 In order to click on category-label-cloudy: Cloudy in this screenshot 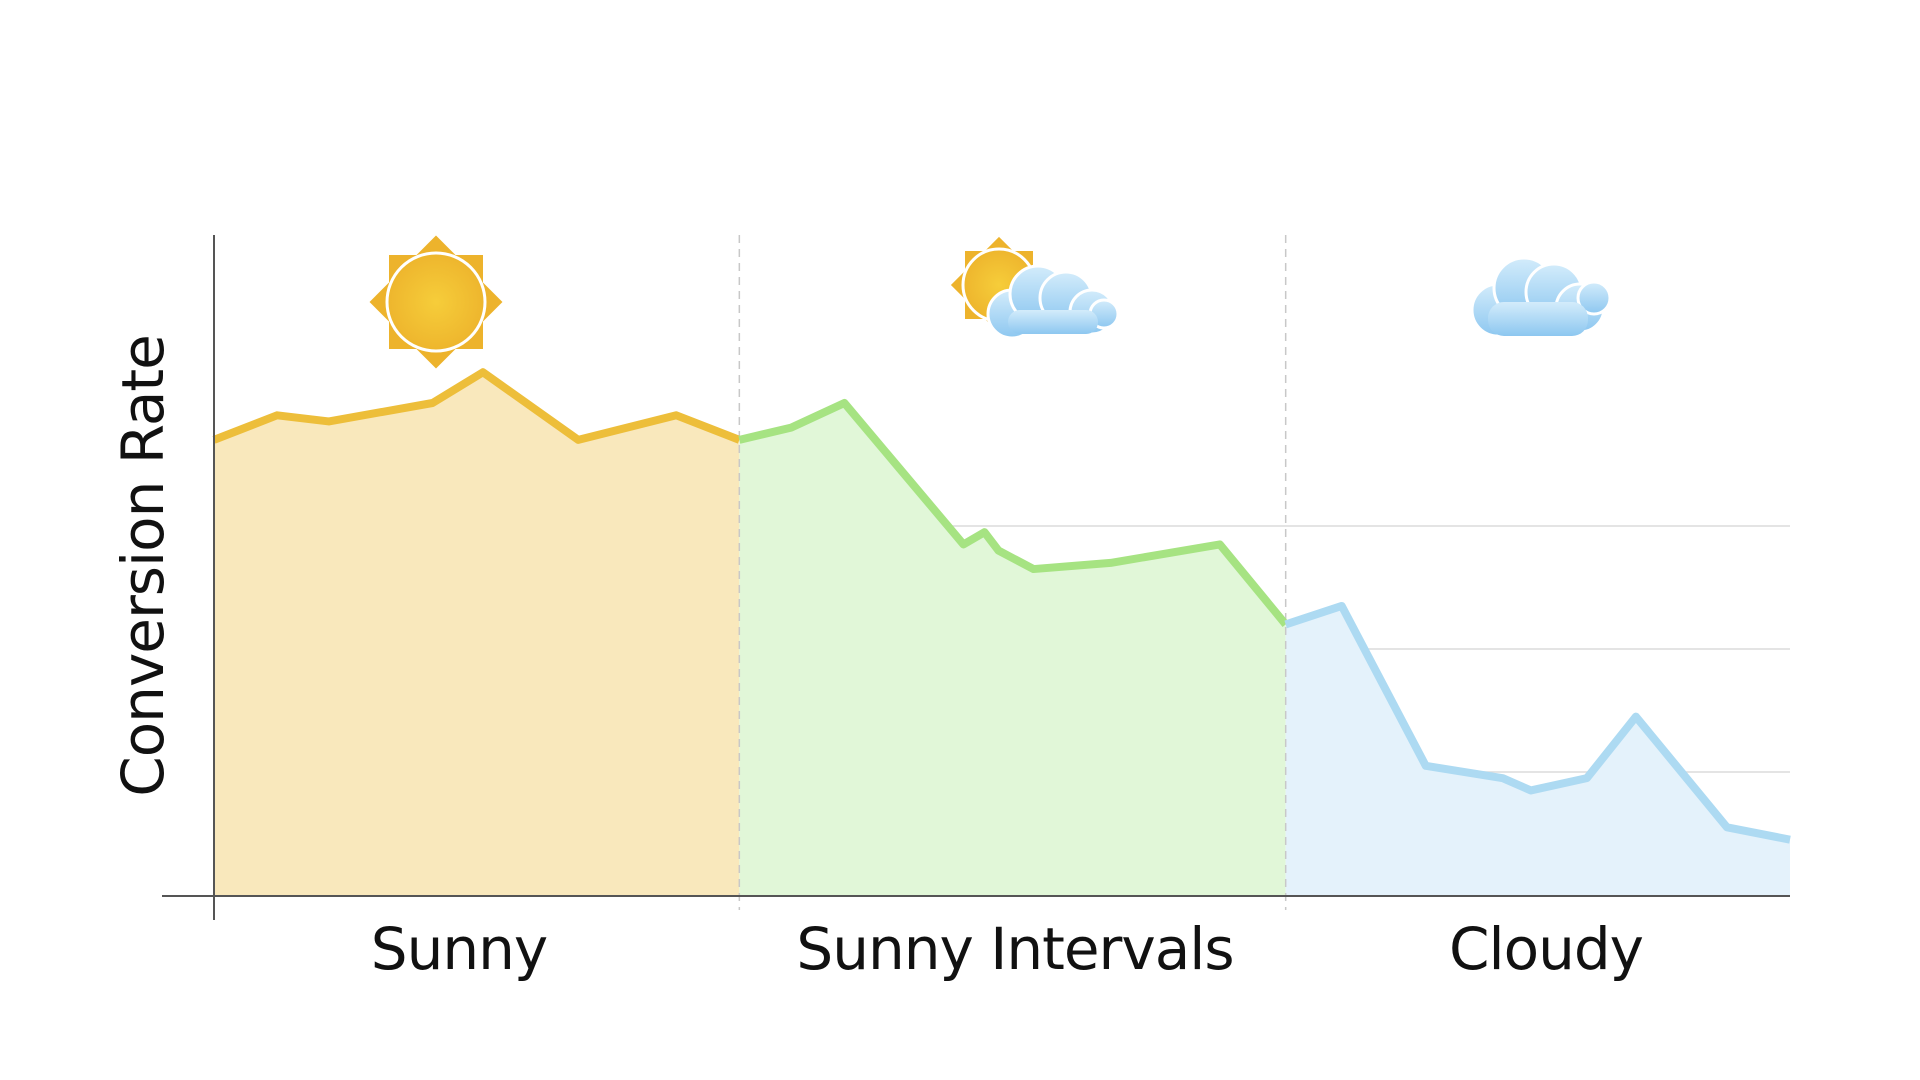, I will do `click(1546, 949)`.